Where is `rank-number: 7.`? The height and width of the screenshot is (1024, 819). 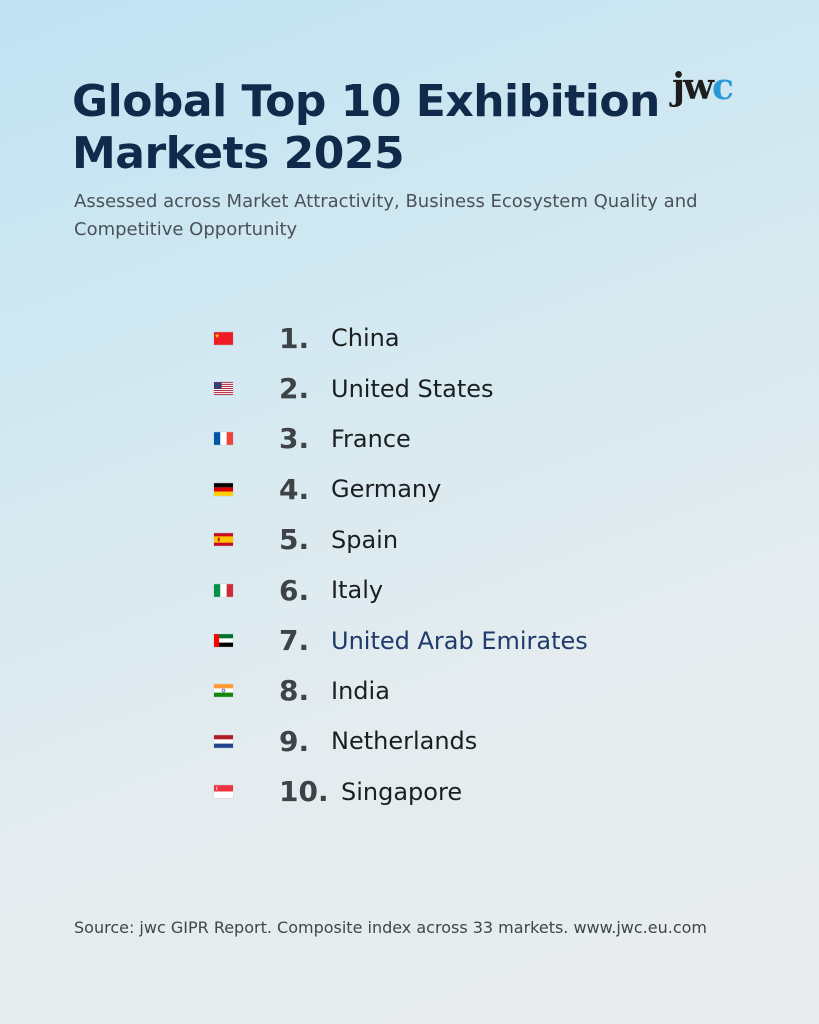
rank-number: 7. is located at coordinates (294, 641).